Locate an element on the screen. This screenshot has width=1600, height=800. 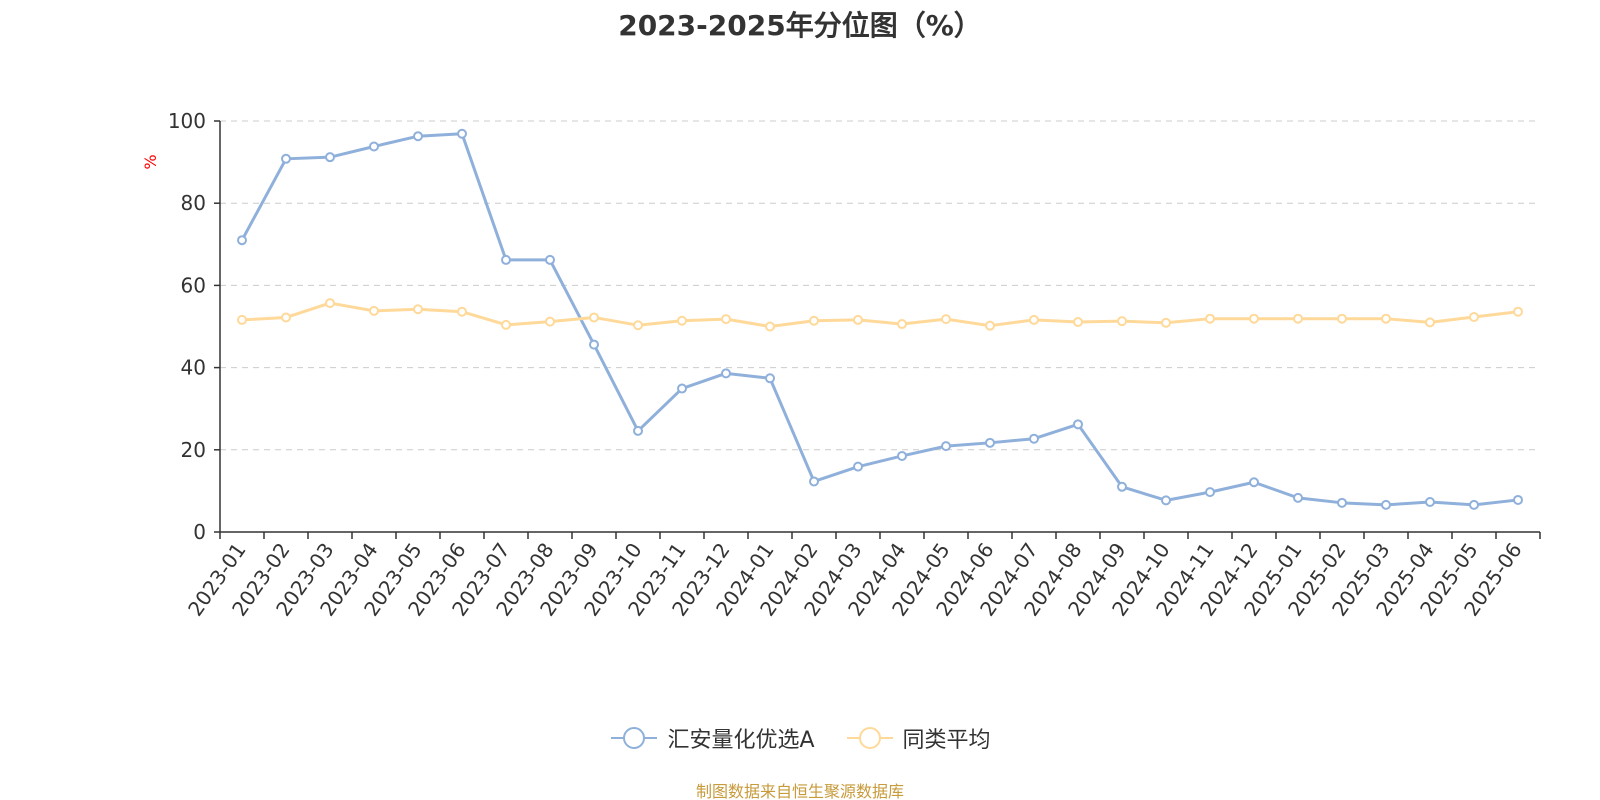
legend: 汇安量化优选A 同类平均 is located at coordinates (800, 738).